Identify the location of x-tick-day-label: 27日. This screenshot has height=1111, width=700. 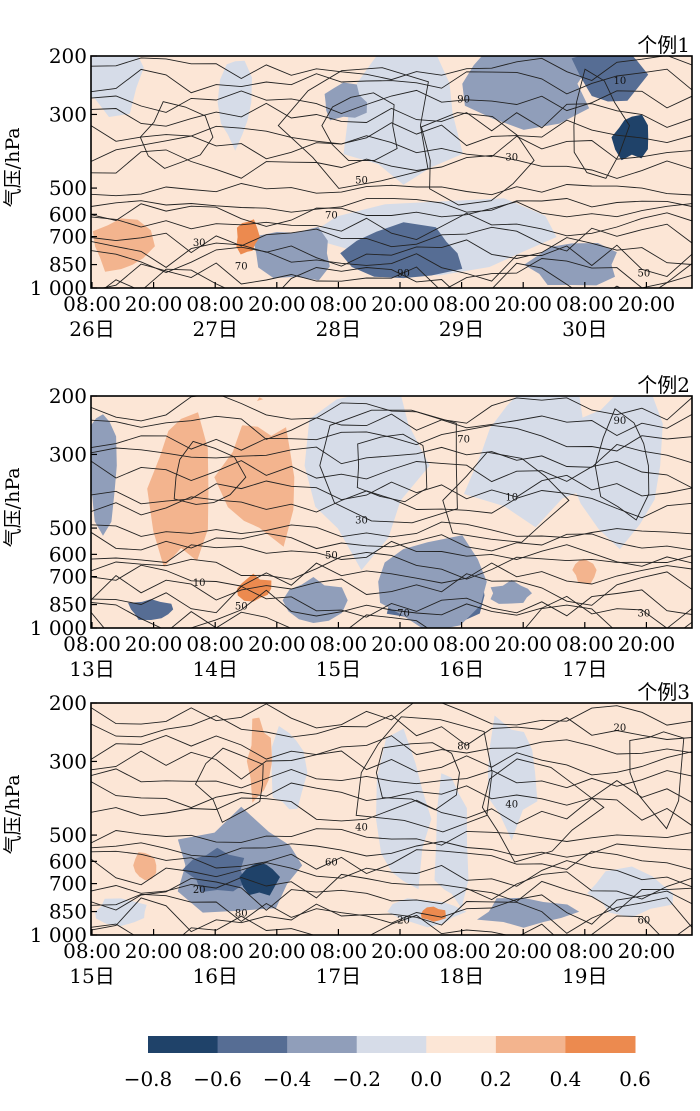
(214, 329).